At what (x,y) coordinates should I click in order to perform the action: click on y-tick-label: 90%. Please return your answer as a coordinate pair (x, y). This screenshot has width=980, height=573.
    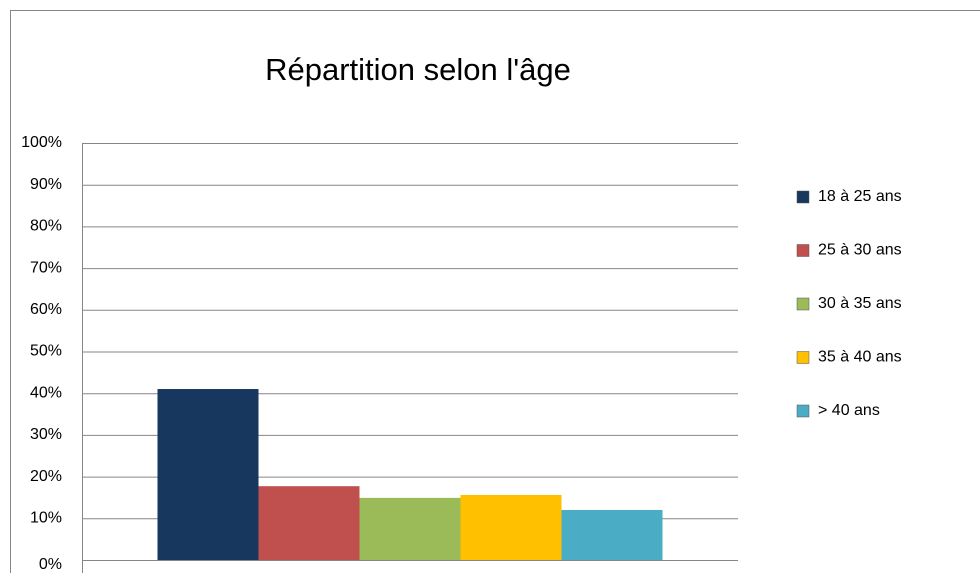
    Looking at the image, I should click on (46, 184).